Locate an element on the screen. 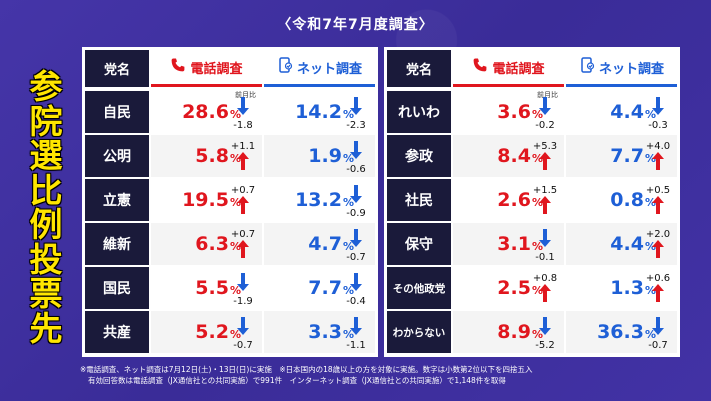 This screenshot has height=401, width=711. month-change: +0.8 is located at coordinates (545, 290).